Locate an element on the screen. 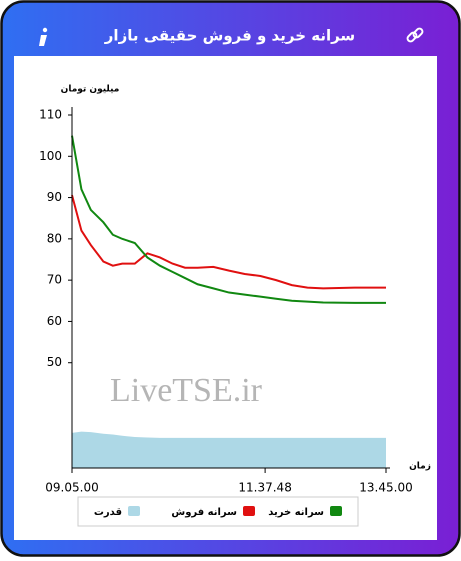 Image resolution: width=461 pixels, height=561 pixels. x-tick-label: 09.05.00 is located at coordinates (71, 488).